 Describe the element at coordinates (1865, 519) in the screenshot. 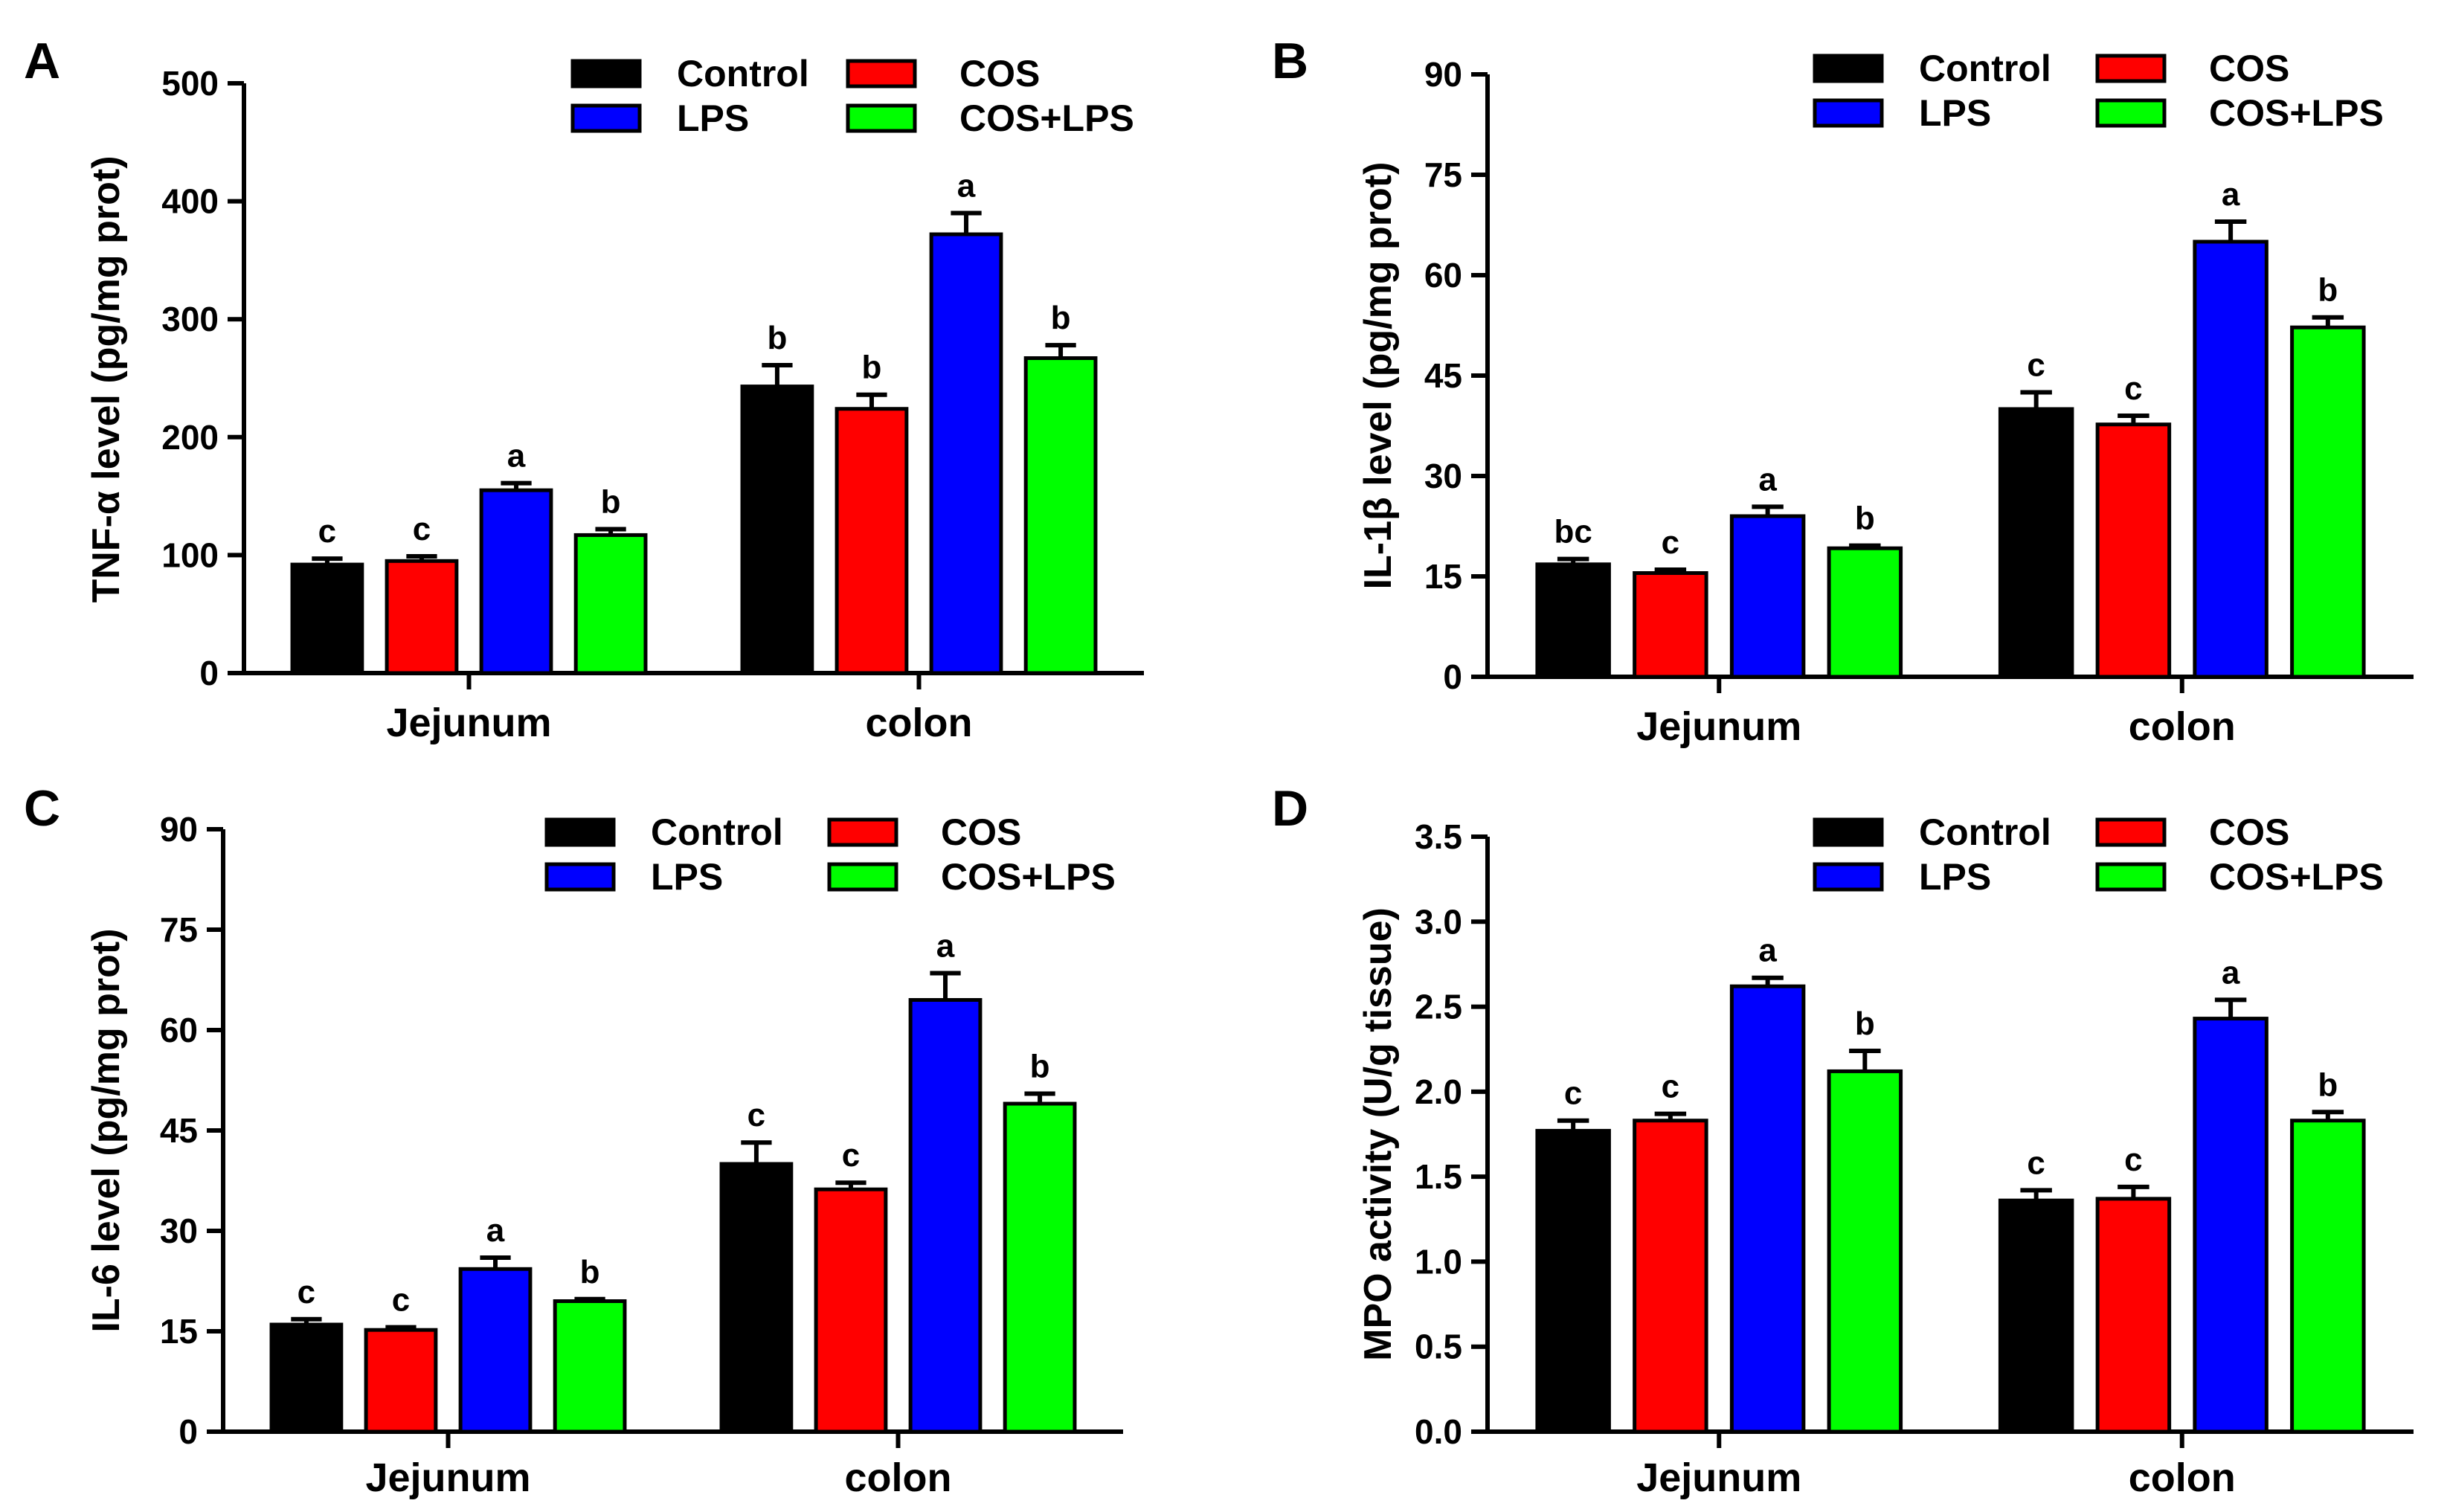

I see `panel-b-sig-label-0-3: b` at that location.